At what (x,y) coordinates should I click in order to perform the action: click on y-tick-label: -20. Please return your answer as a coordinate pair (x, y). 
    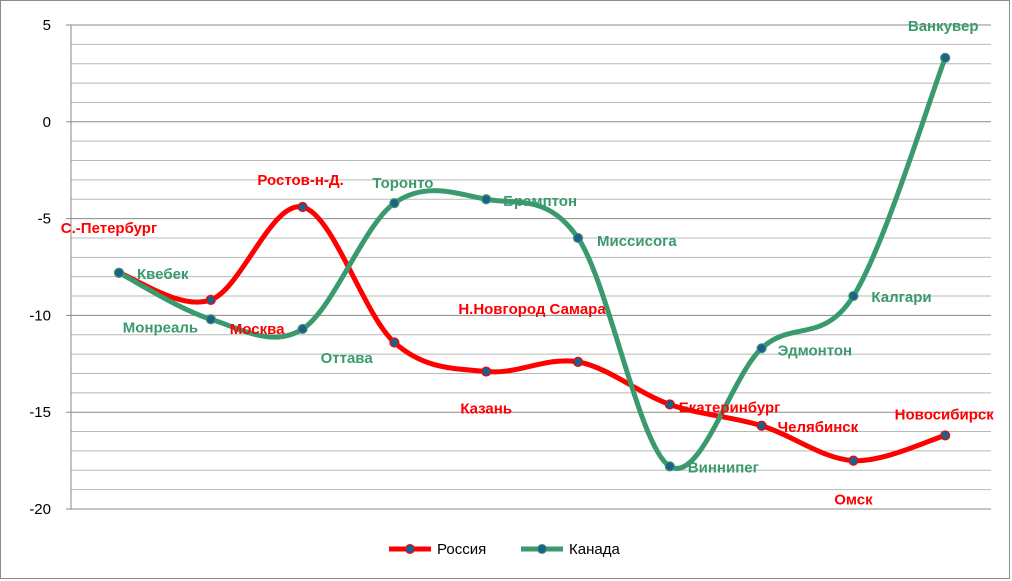
    Looking at the image, I should click on (40, 509).